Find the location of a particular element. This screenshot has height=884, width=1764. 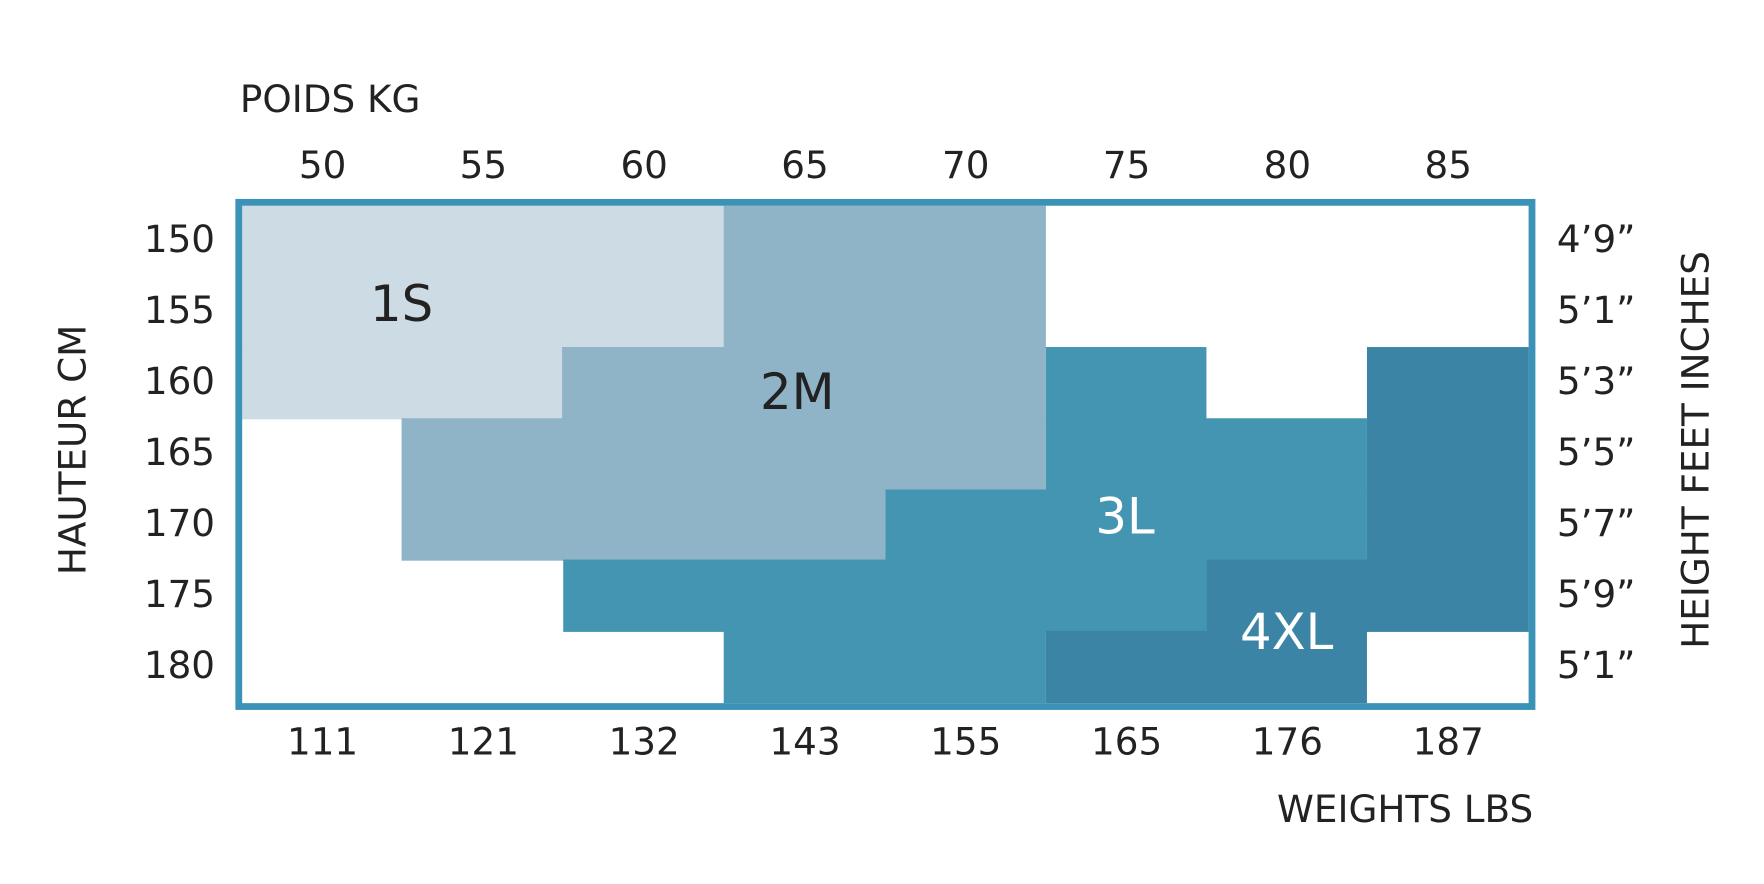

top-tick-label: 50 is located at coordinates (322, 165).